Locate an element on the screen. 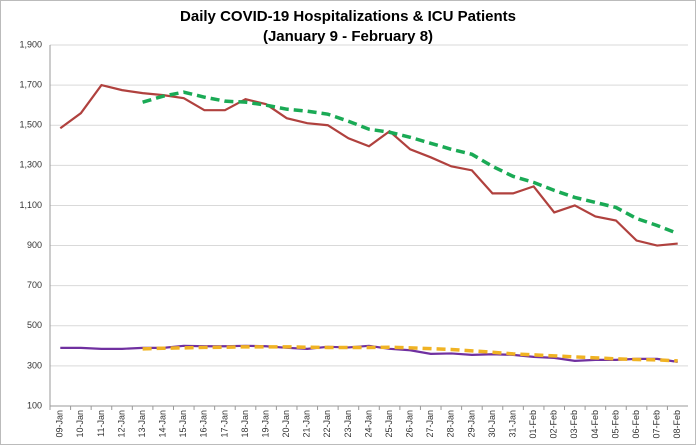 This screenshot has width=696, height=445. y-tick-label: 1,700 is located at coordinates (30, 84).